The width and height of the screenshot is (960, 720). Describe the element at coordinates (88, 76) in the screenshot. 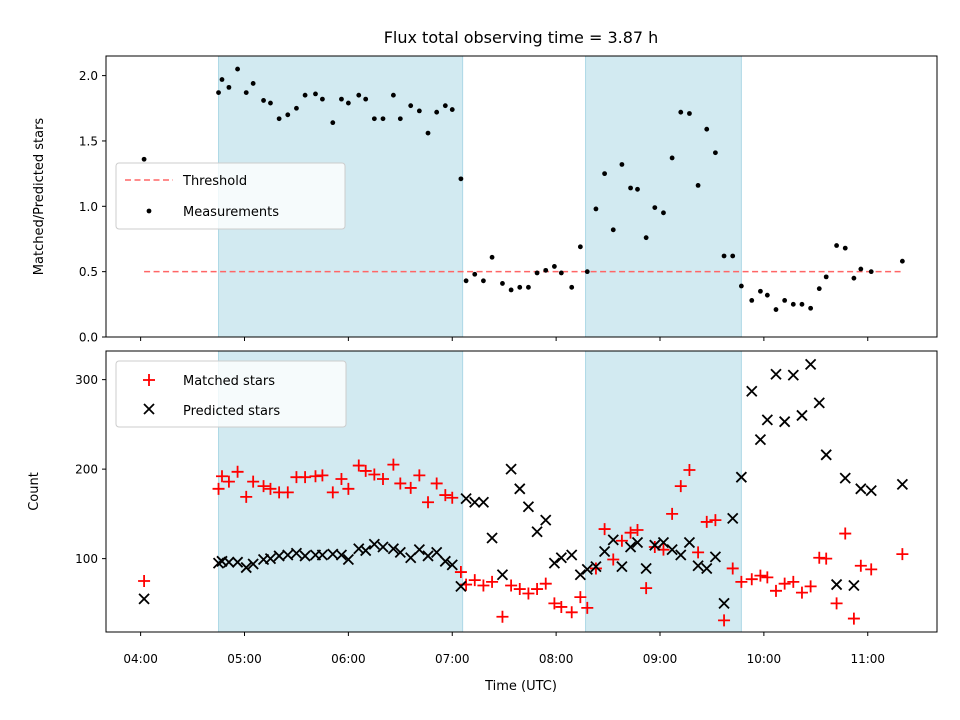

I see `top-y-tick-label: 2.0` at that location.